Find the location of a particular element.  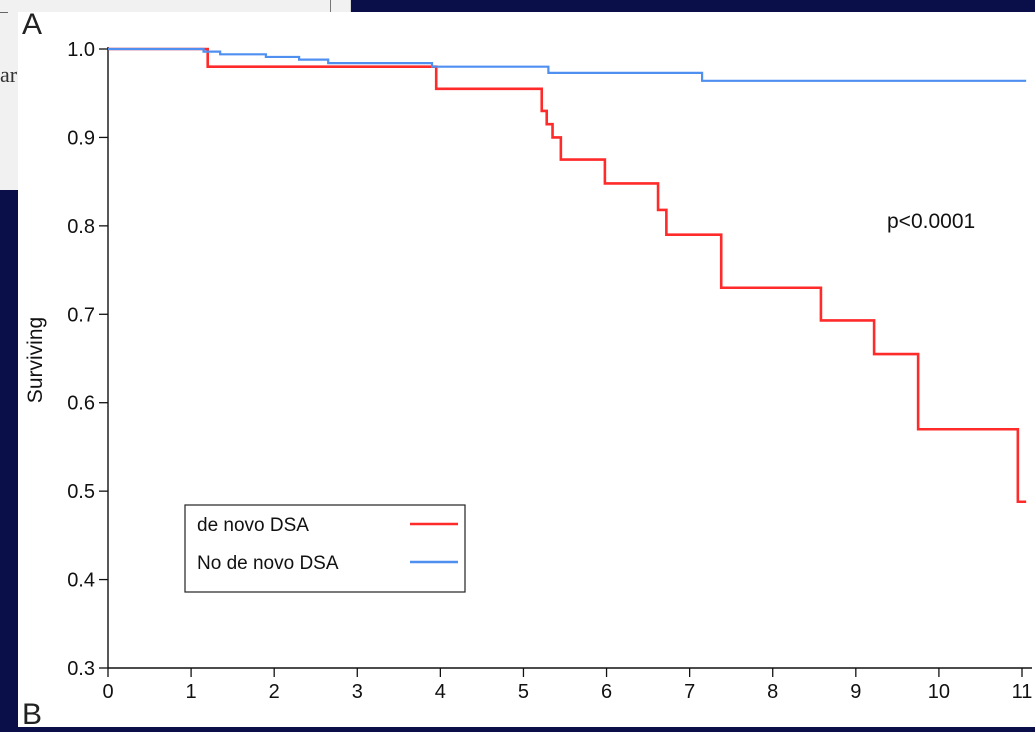

y-tick-label: 0.3 is located at coordinates (81, 669).